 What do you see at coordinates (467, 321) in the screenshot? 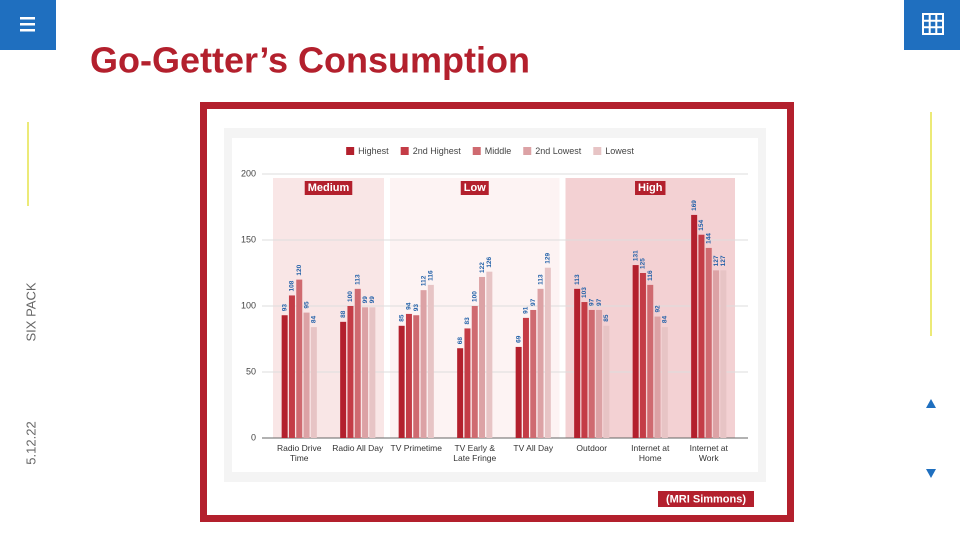
I see `value-label: 83` at bounding box center [467, 321].